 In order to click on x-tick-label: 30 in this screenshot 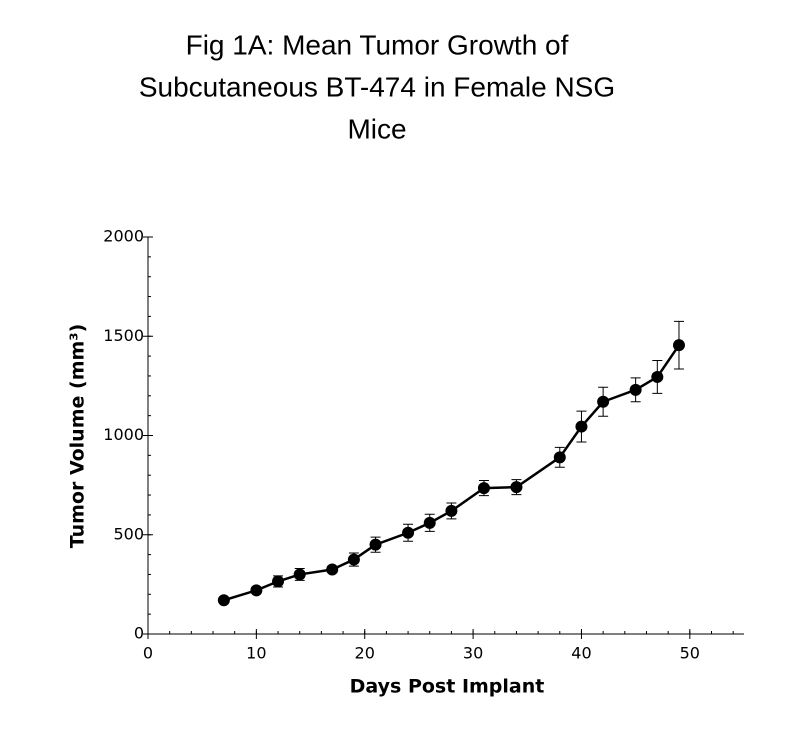, I will do `click(473, 653)`.